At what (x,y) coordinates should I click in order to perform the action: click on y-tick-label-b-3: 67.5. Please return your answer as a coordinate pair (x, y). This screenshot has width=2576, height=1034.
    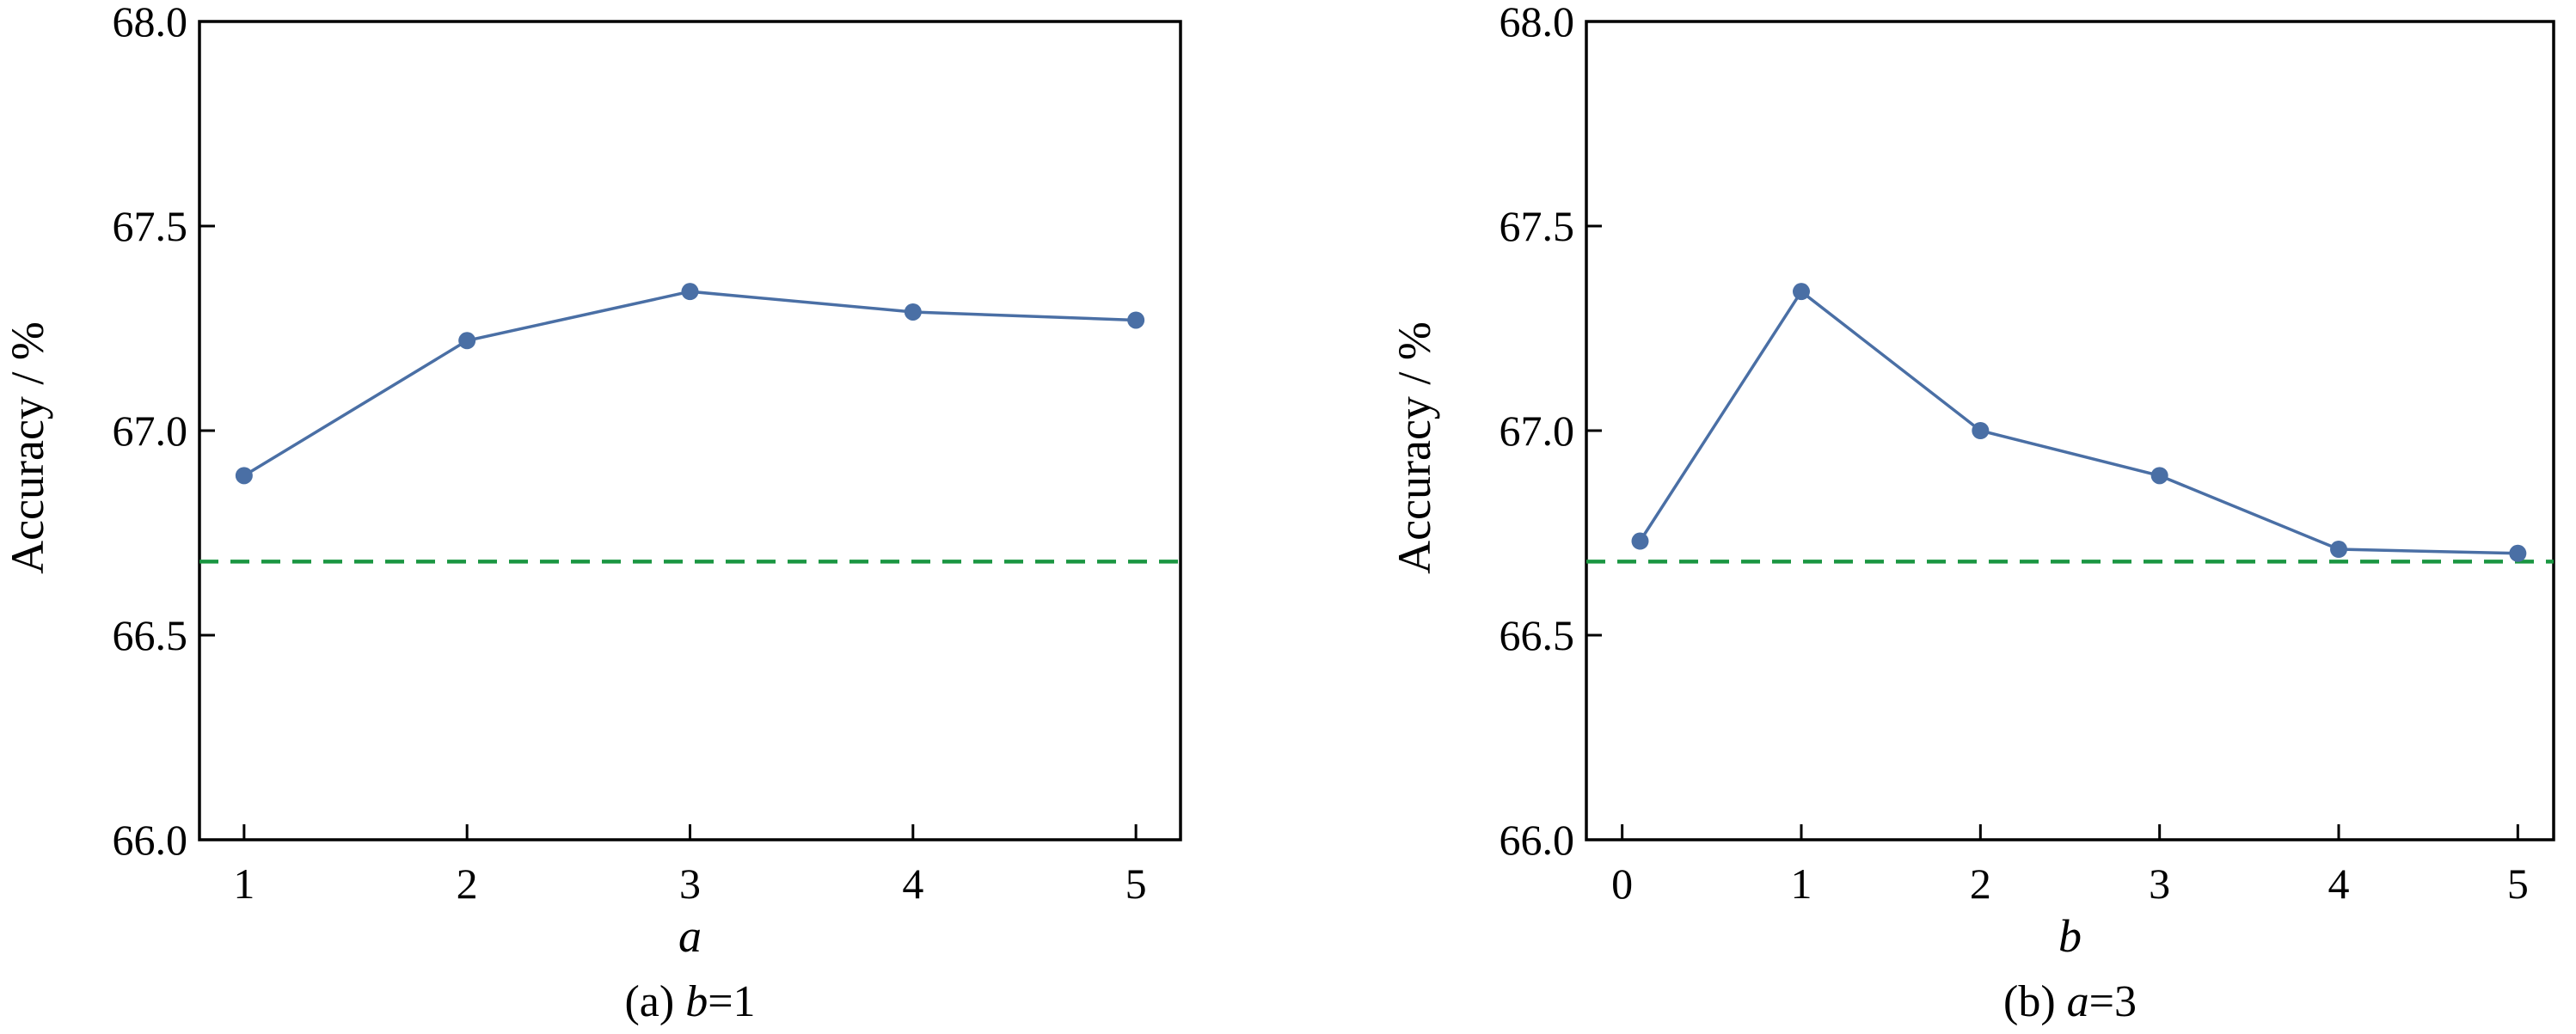
    Looking at the image, I should click on (1537, 226).